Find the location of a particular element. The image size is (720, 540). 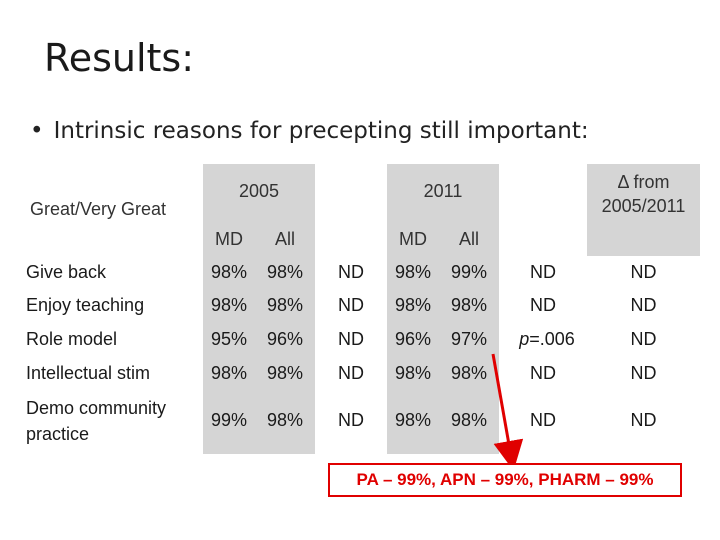

sub-header-all-2005: All is located at coordinates (284, 238).